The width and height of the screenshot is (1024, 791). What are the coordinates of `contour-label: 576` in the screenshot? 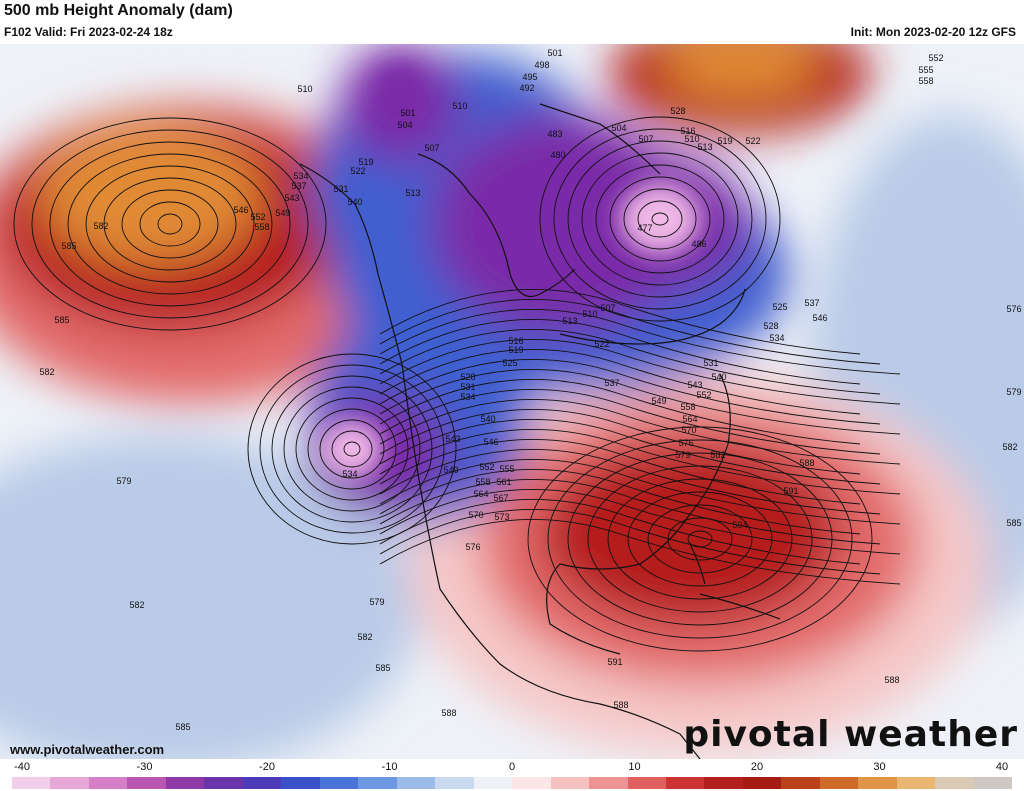 It's located at (472, 547).